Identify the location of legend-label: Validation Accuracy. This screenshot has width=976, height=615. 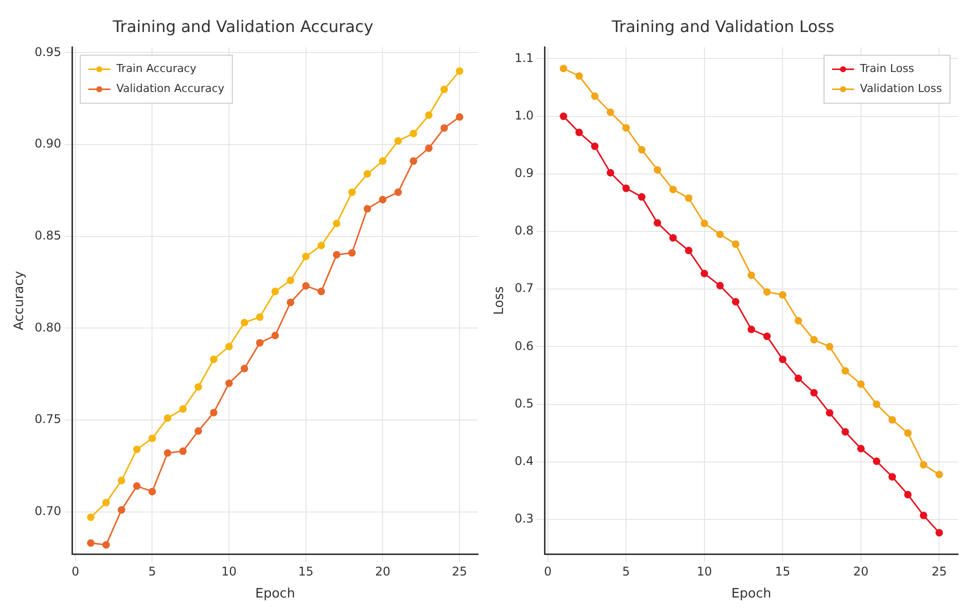
(170, 89).